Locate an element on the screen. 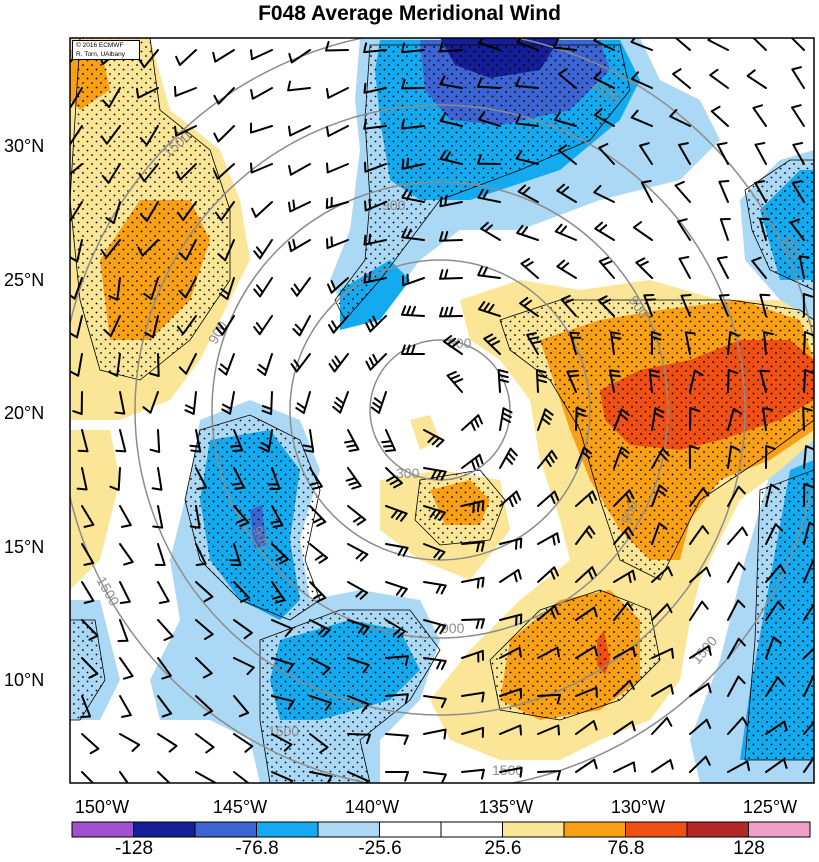 This screenshot has height=862, width=819. colorbar-label-6: 128 is located at coordinates (749, 848).